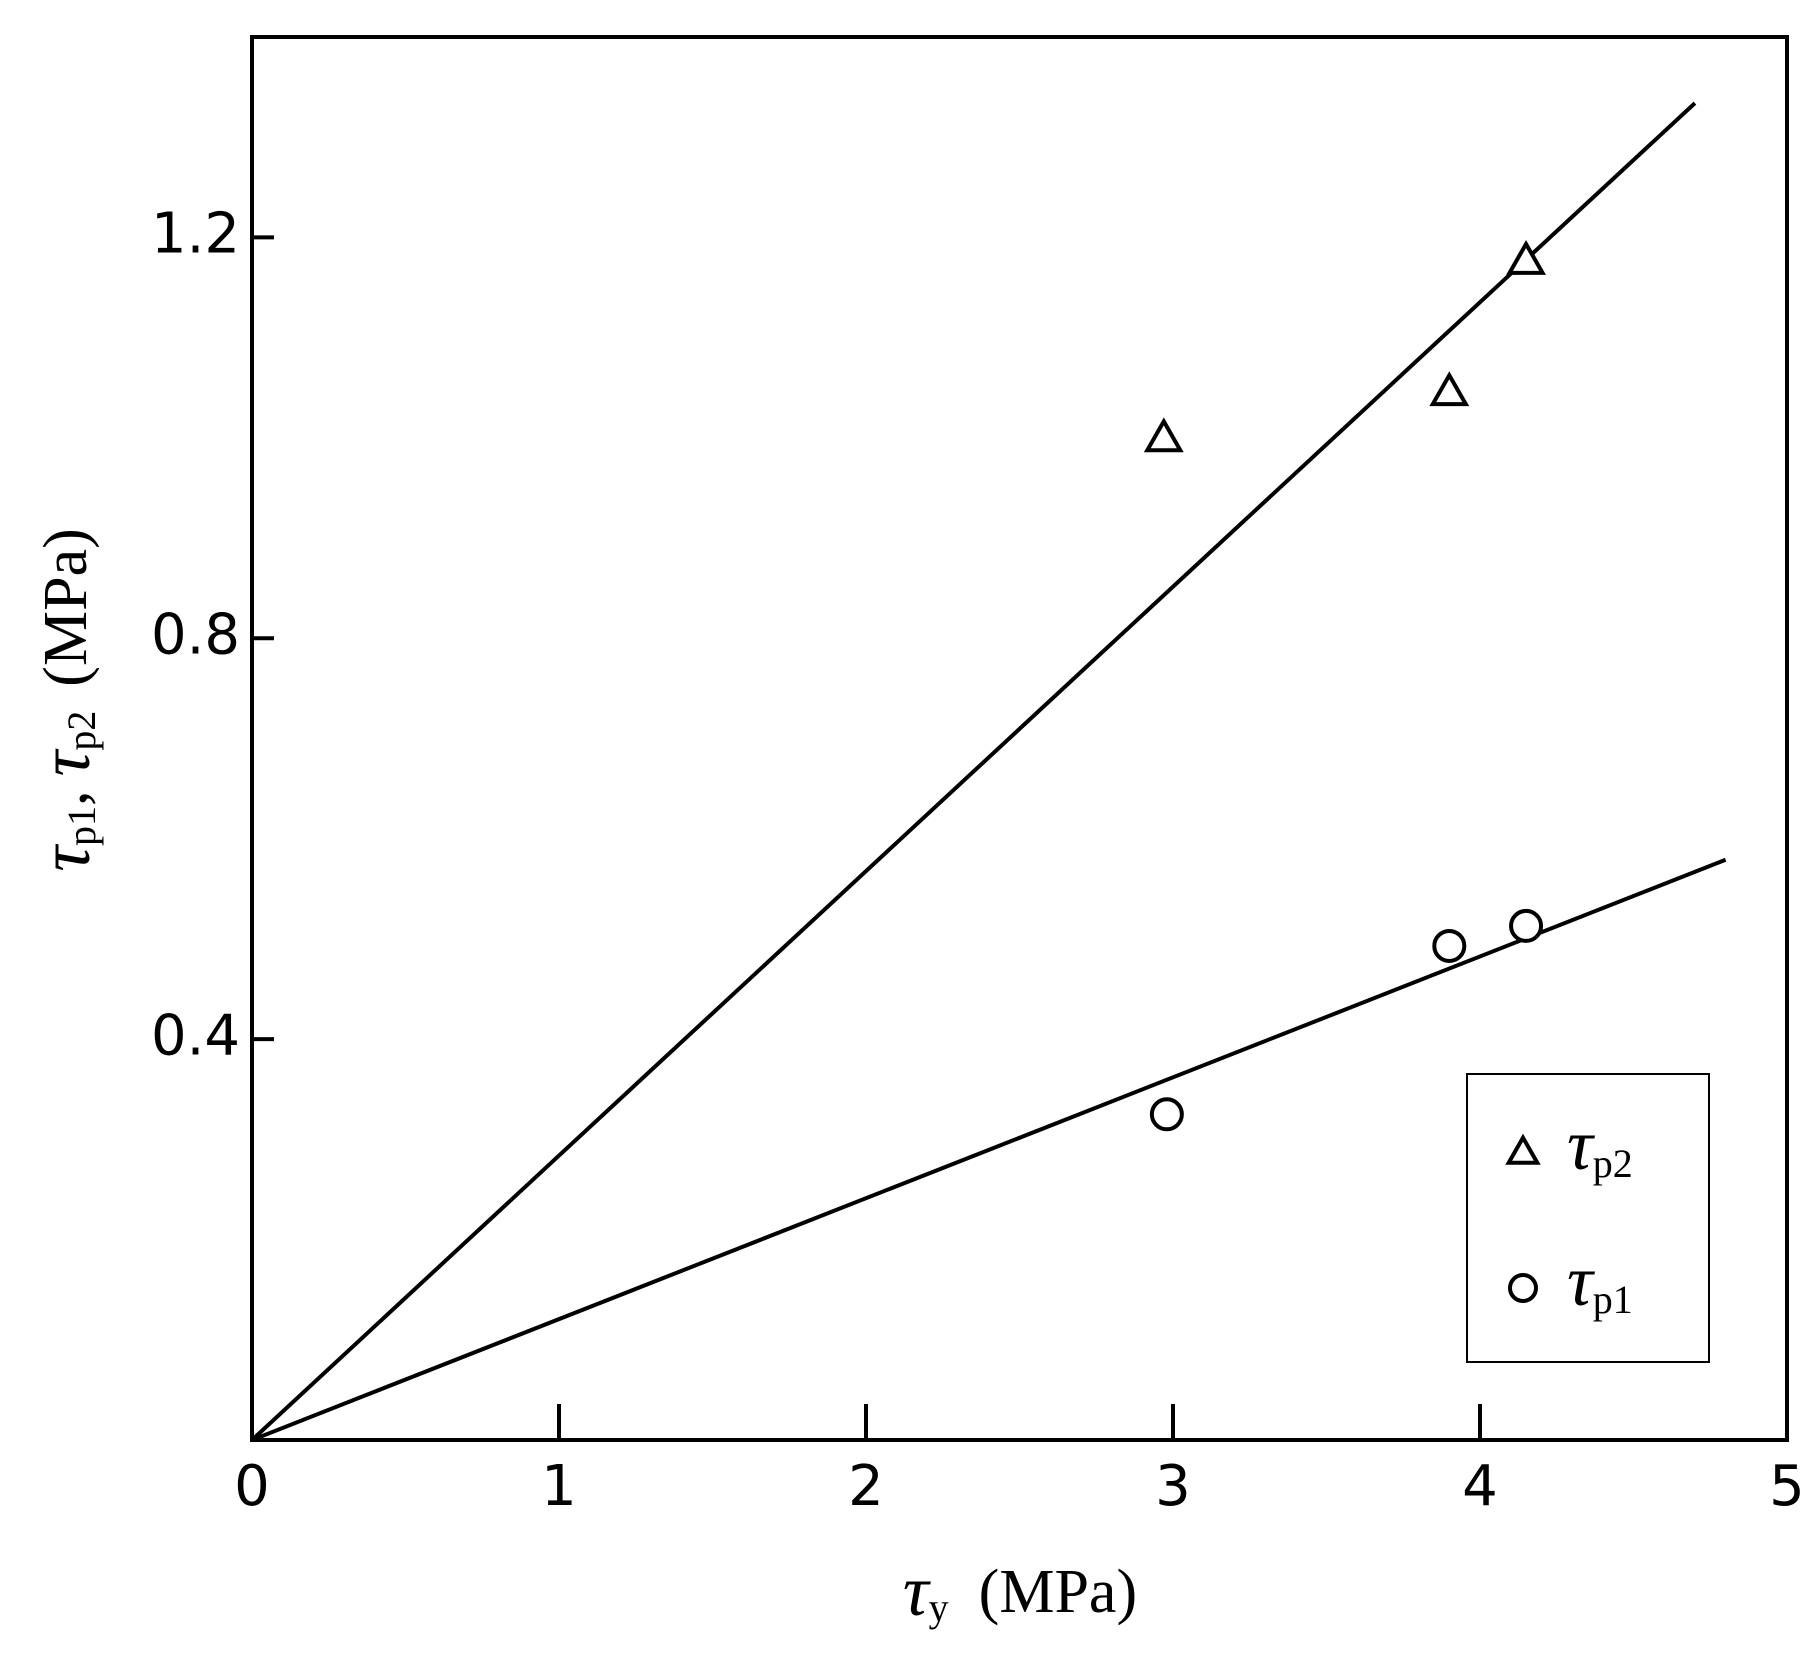 This screenshot has width=1819, height=1659. I want to click on y-axis-label: τp1,τp2(MPa), so click(65, 699).